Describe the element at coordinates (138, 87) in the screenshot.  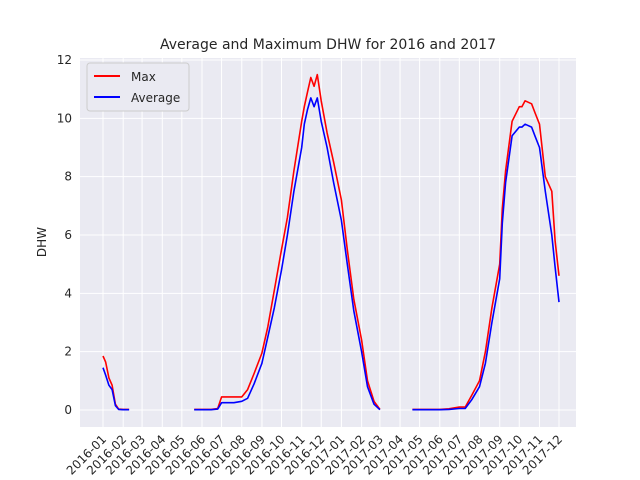
I see `legend: Max Average` at that location.